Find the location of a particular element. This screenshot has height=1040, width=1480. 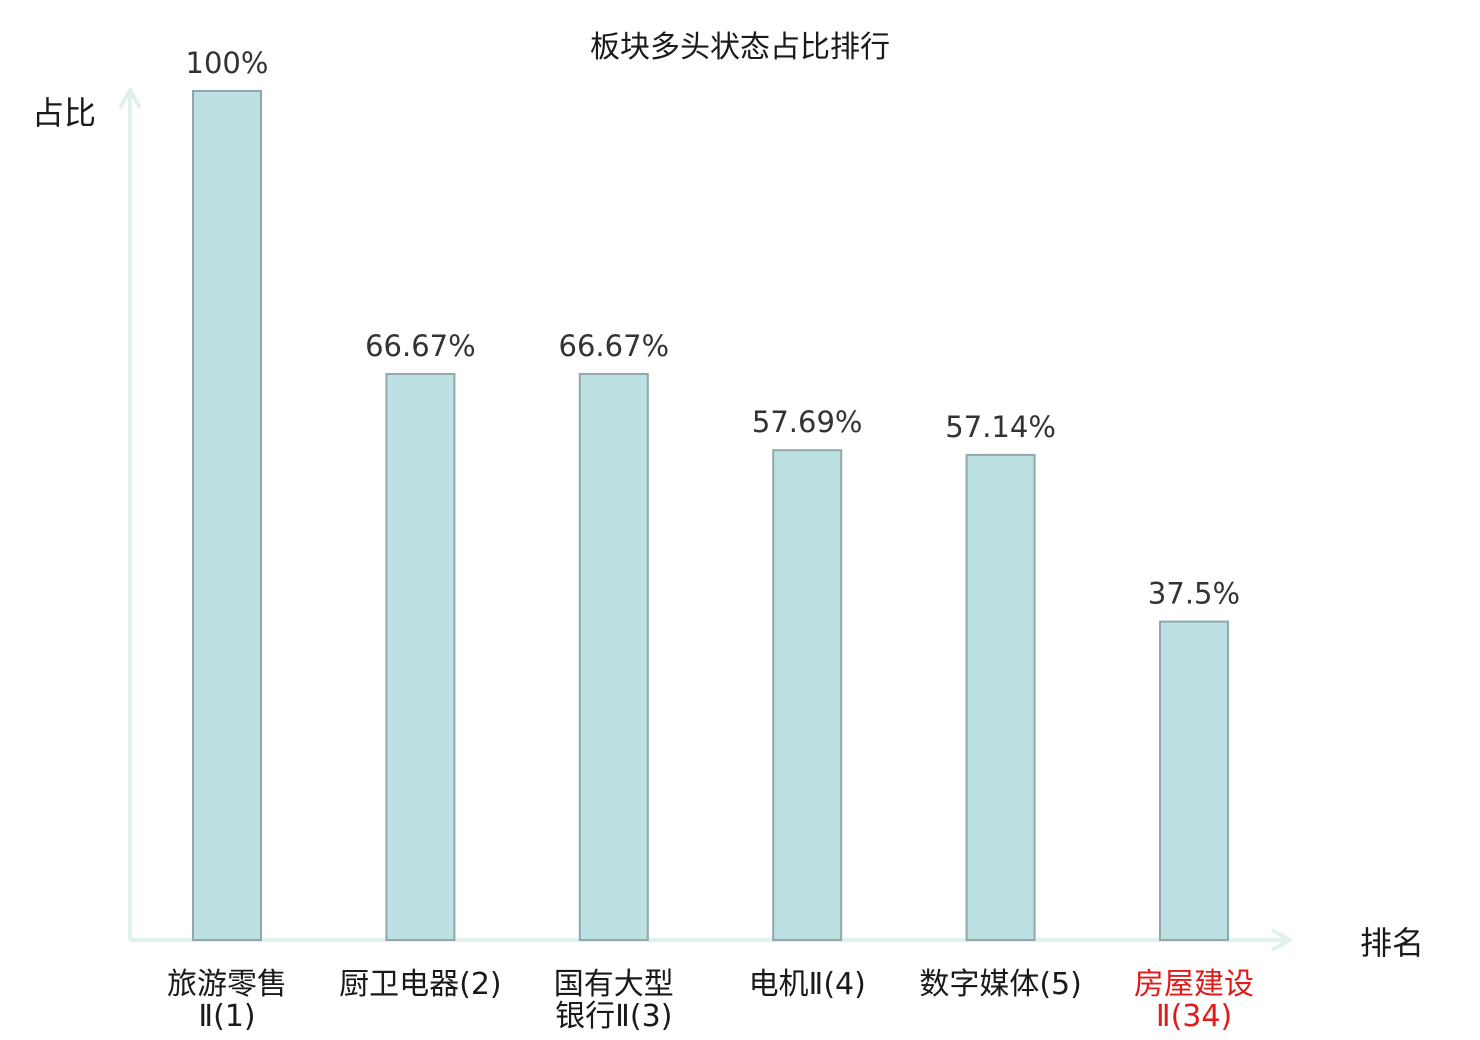

x-tick-label: 国有大型 is located at coordinates (614, 984).